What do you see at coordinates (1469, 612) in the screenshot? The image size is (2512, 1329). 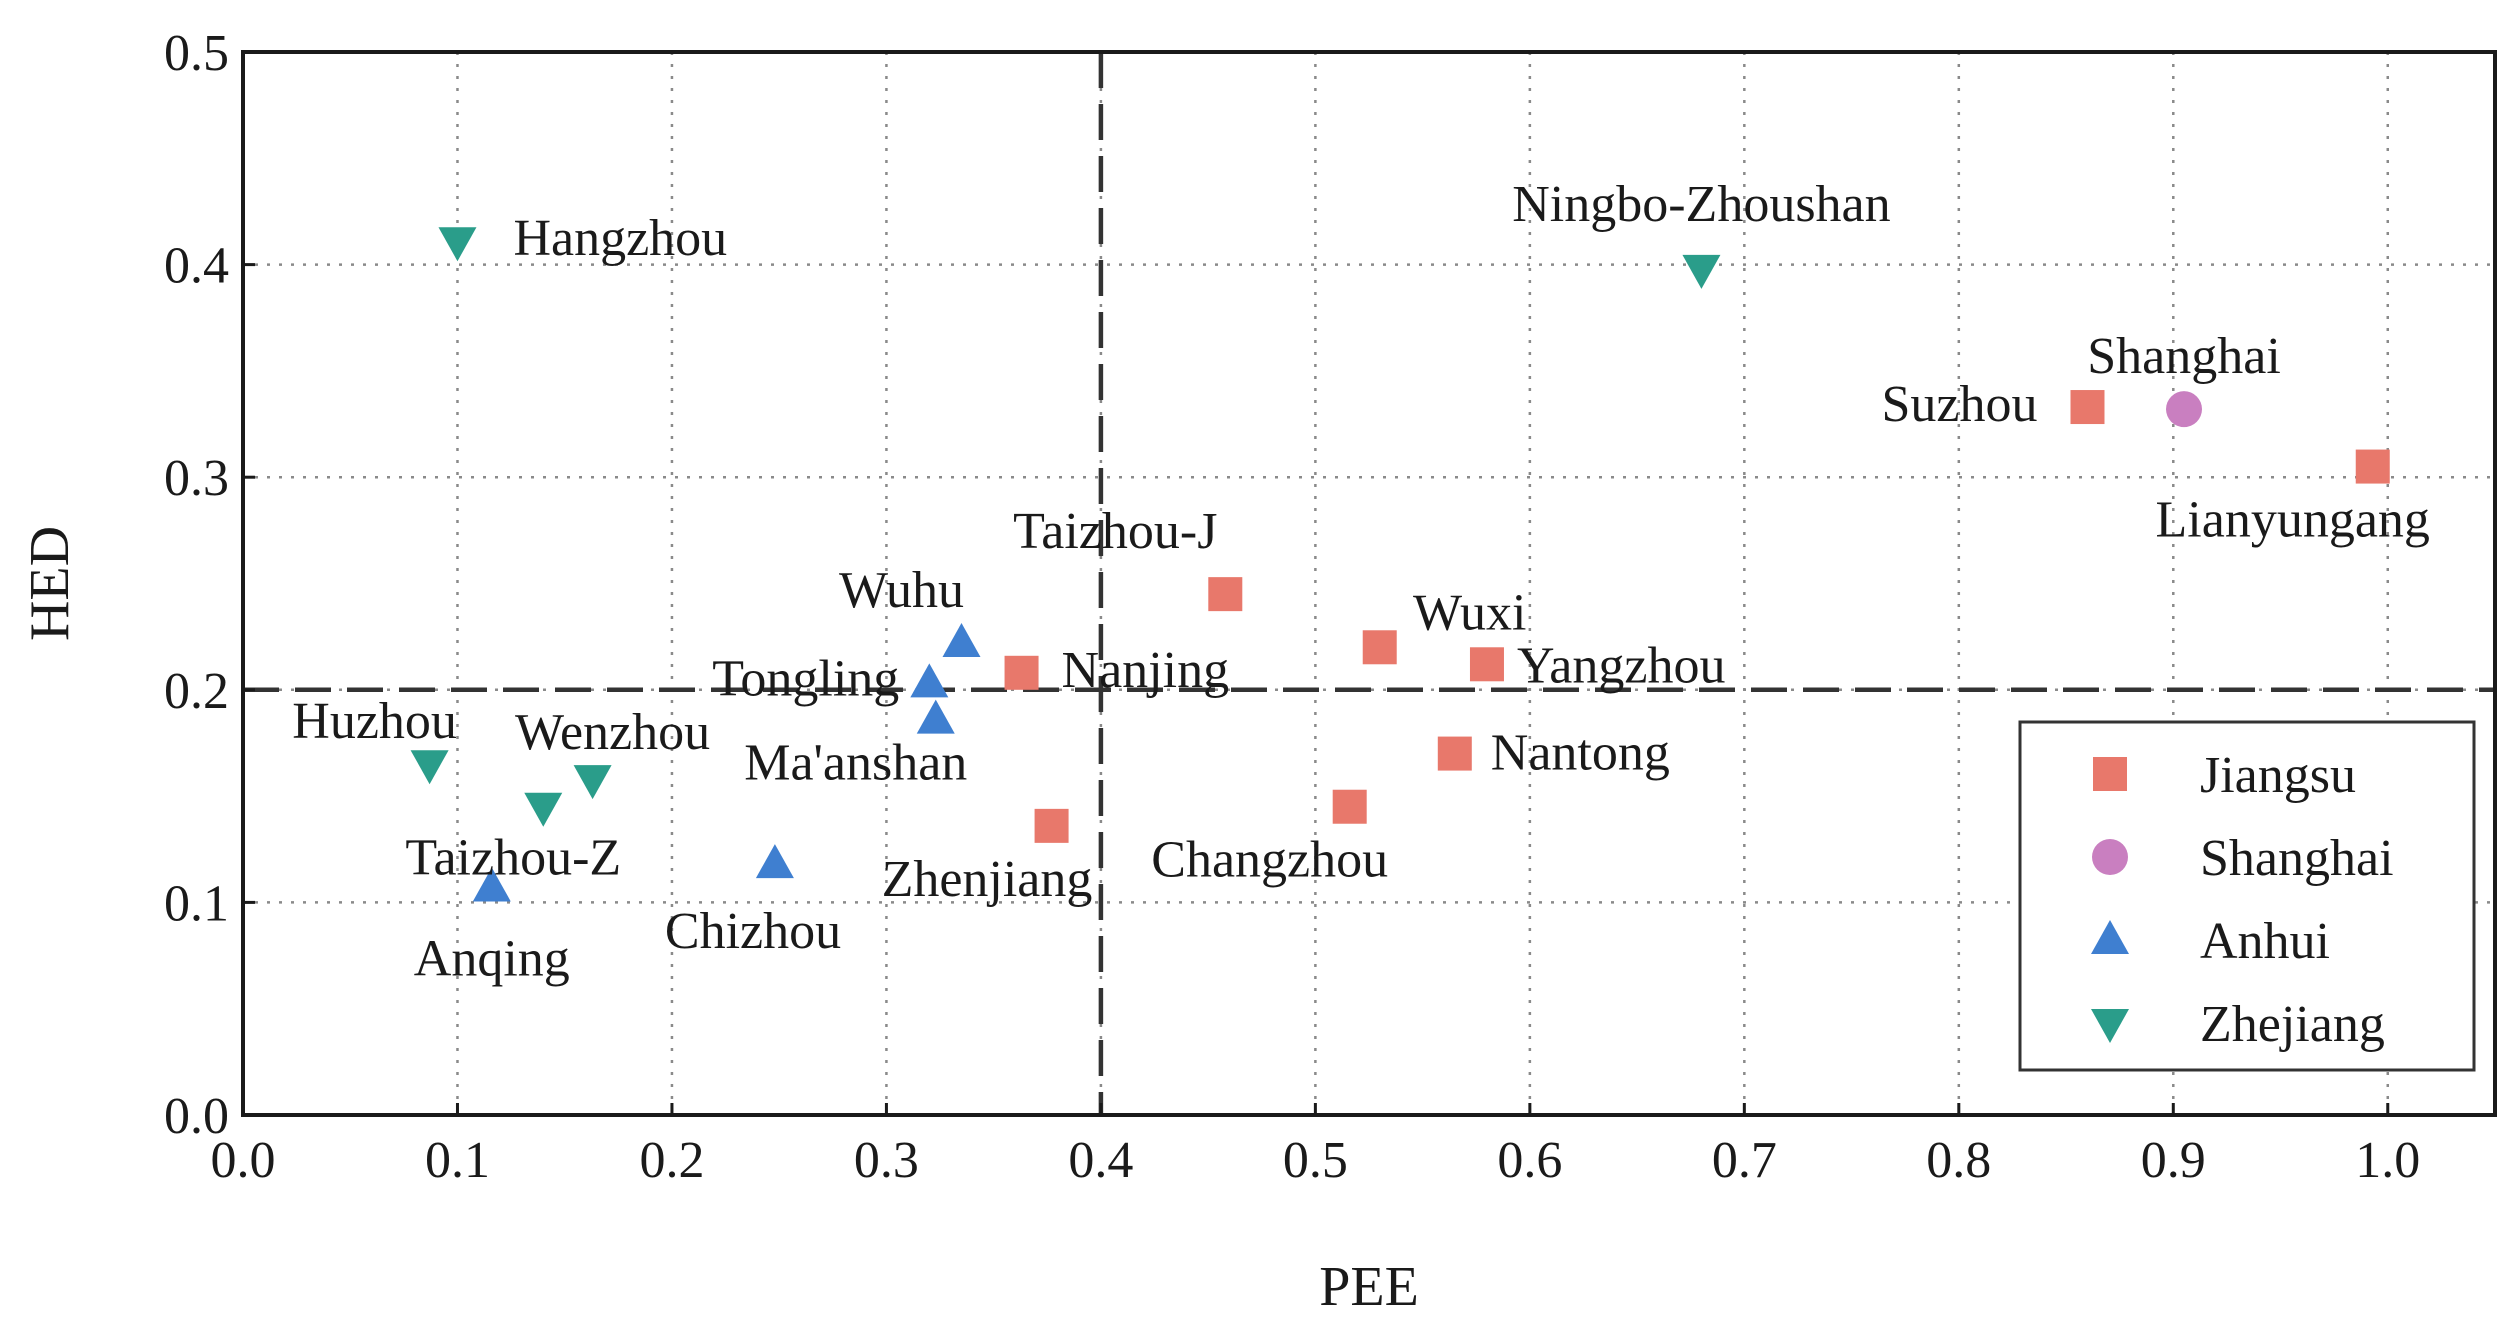 I see `point-label: Wuxi` at bounding box center [1469, 612].